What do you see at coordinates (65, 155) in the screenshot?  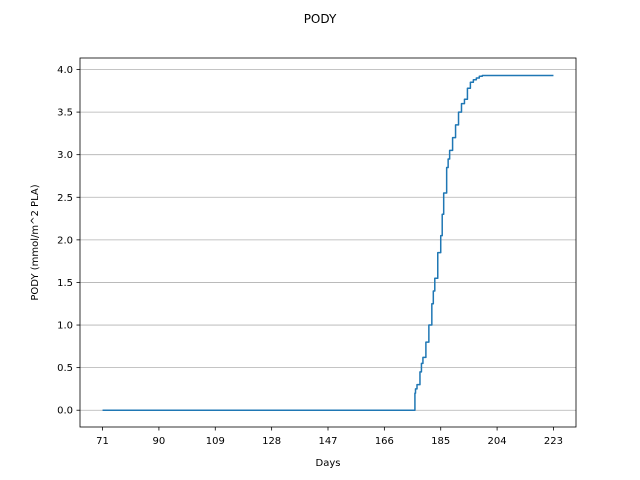 I see `y-tick-label: 3.0` at bounding box center [65, 155].